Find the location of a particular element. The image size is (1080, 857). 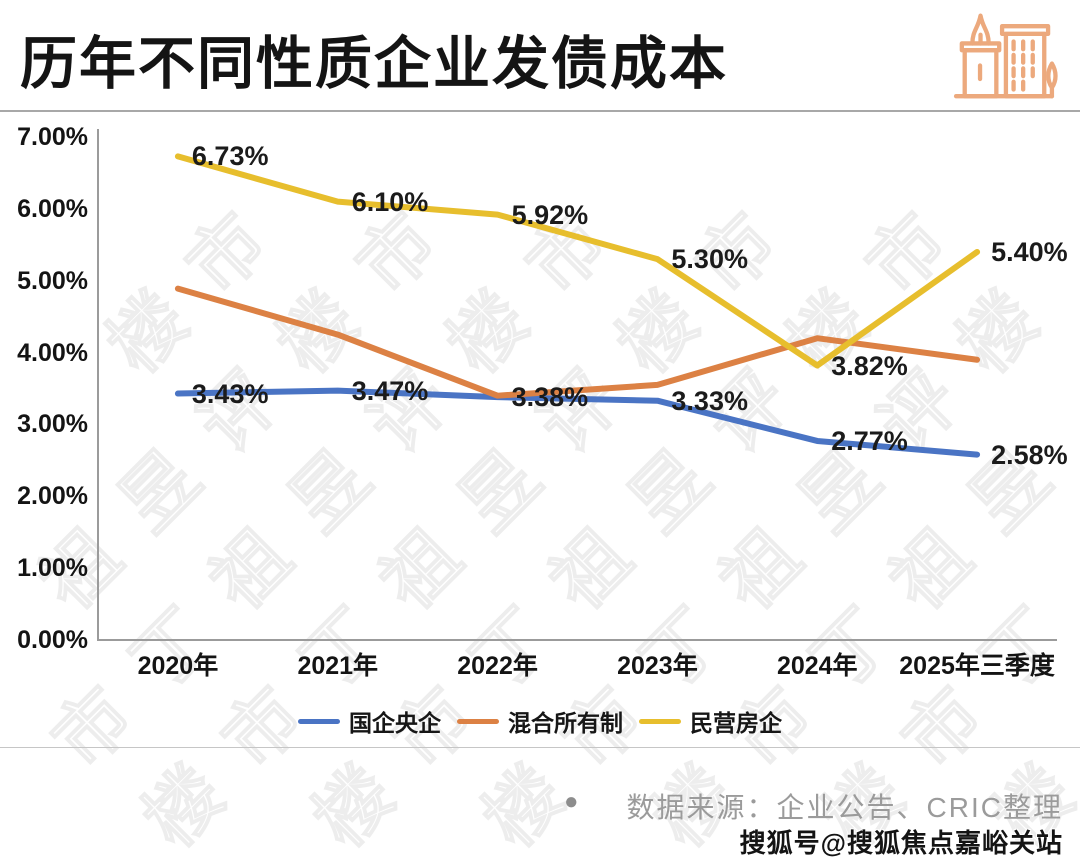

y-tick-label: 2.00% is located at coordinates (52, 496).